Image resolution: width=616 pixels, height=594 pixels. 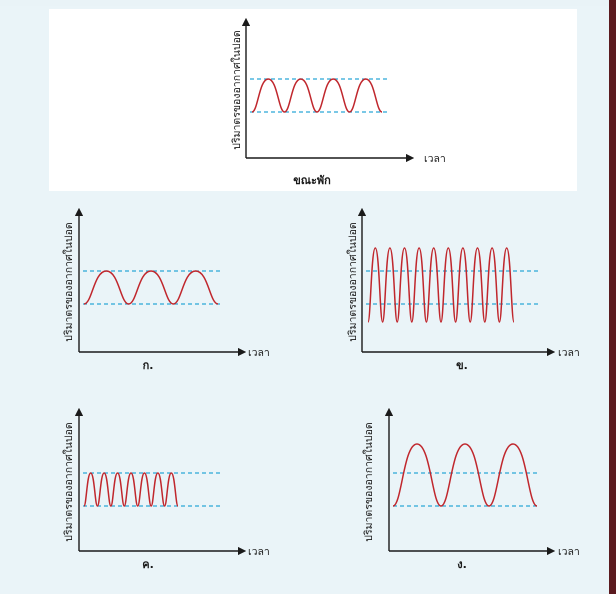 I want to click on graph-a: ปริมาตรของอากาศในปอด เวลา ก., so click(x=166, y=289).